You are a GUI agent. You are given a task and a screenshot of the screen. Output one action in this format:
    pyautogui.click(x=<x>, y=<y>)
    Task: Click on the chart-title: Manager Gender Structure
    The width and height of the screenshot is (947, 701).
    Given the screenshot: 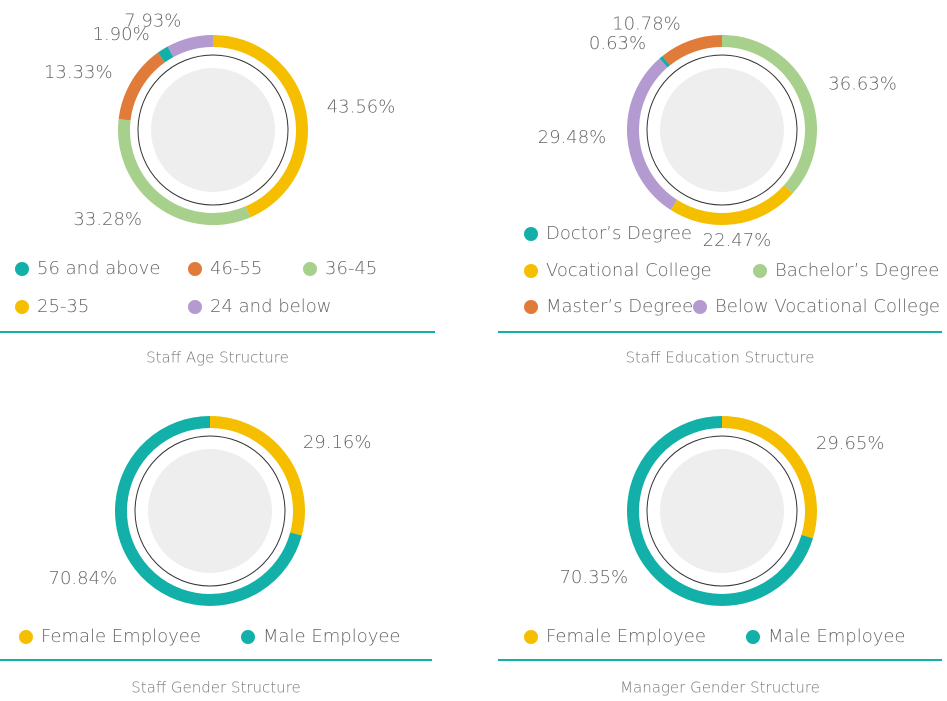 What is the action you would take?
    pyautogui.click(x=720, y=688)
    